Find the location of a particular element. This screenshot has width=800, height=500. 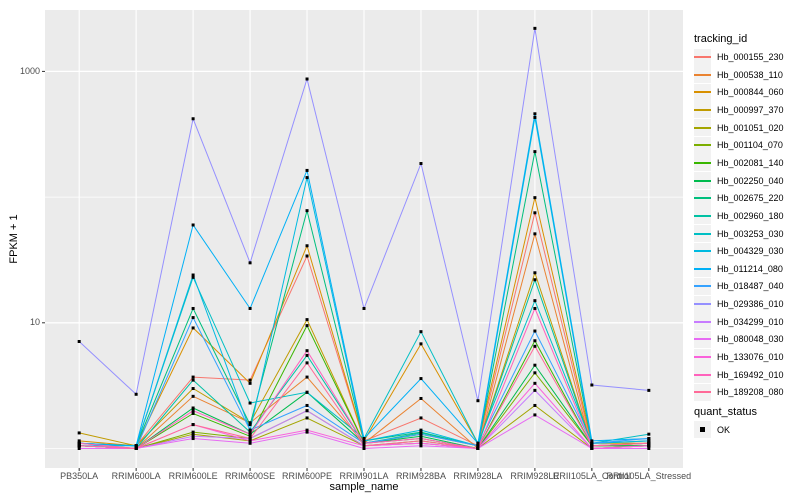

legend-entry-label: Hb_018487_040 is located at coordinates (750, 286).